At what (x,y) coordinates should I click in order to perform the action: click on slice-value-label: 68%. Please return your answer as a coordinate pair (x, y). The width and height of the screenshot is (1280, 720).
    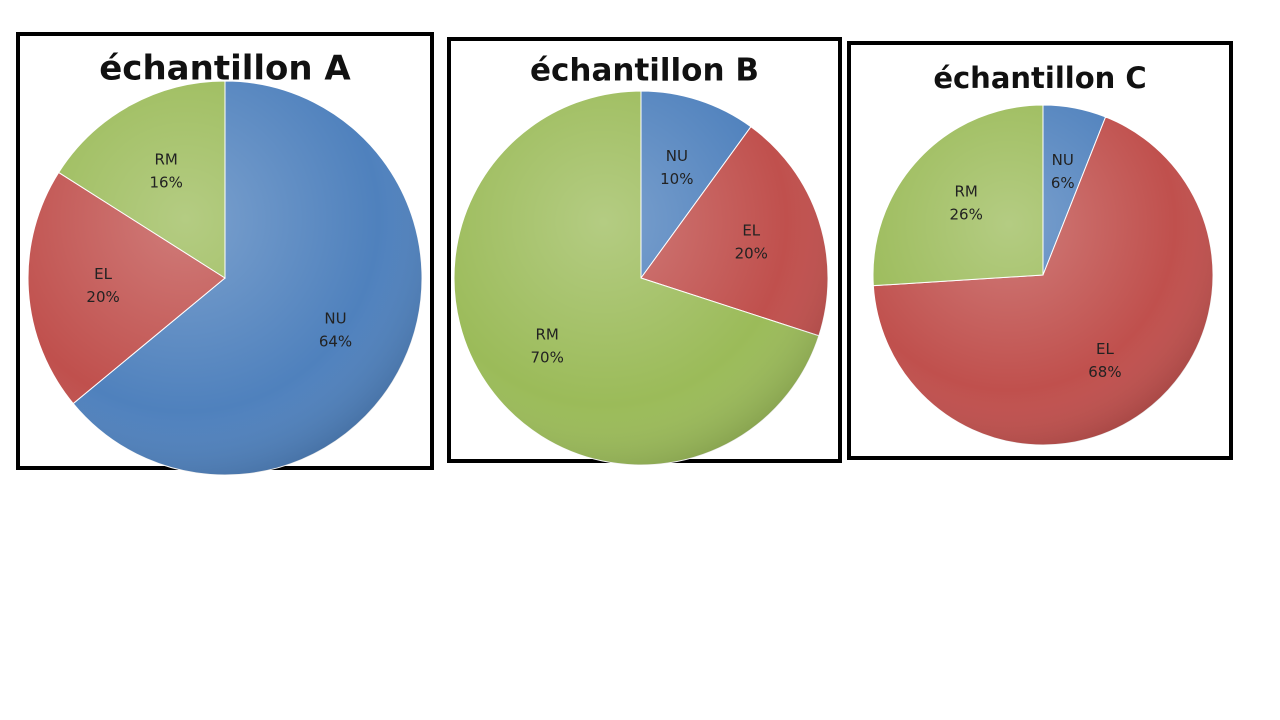
    Looking at the image, I should click on (1104, 372).